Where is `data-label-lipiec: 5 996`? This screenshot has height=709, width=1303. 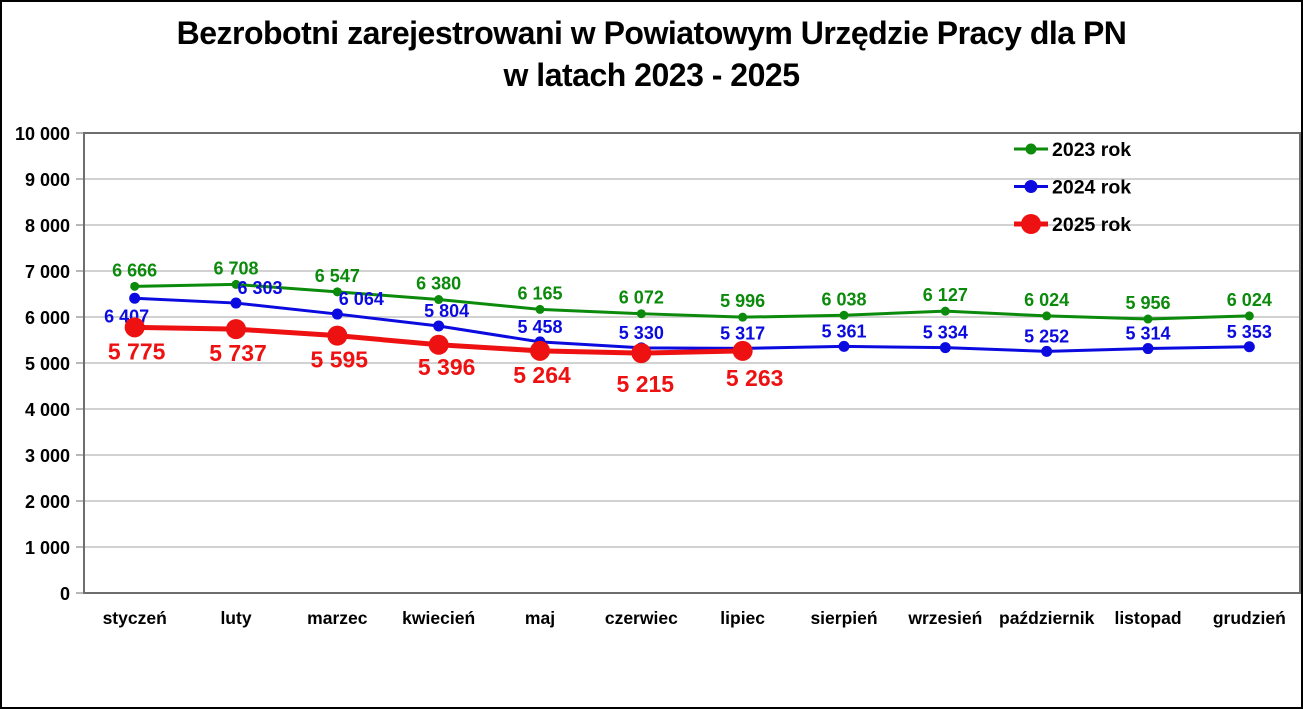
data-label-lipiec: 5 996 is located at coordinates (742, 301).